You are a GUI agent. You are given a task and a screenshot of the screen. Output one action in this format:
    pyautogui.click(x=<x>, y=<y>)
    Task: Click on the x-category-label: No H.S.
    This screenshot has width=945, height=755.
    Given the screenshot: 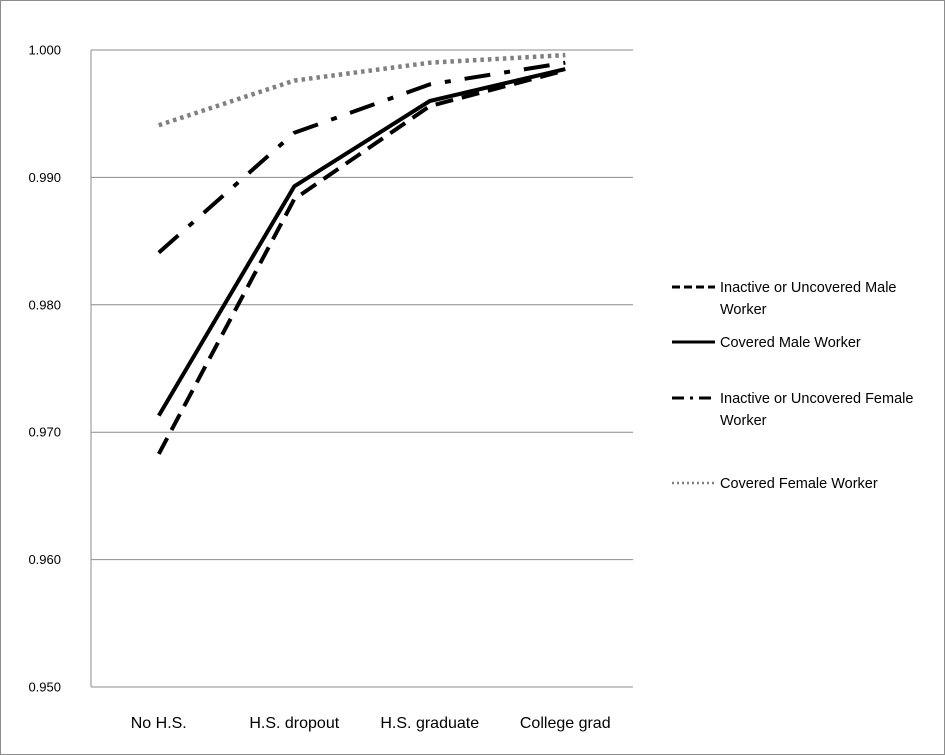 What is the action you would take?
    pyautogui.click(x=159, y=723)
    